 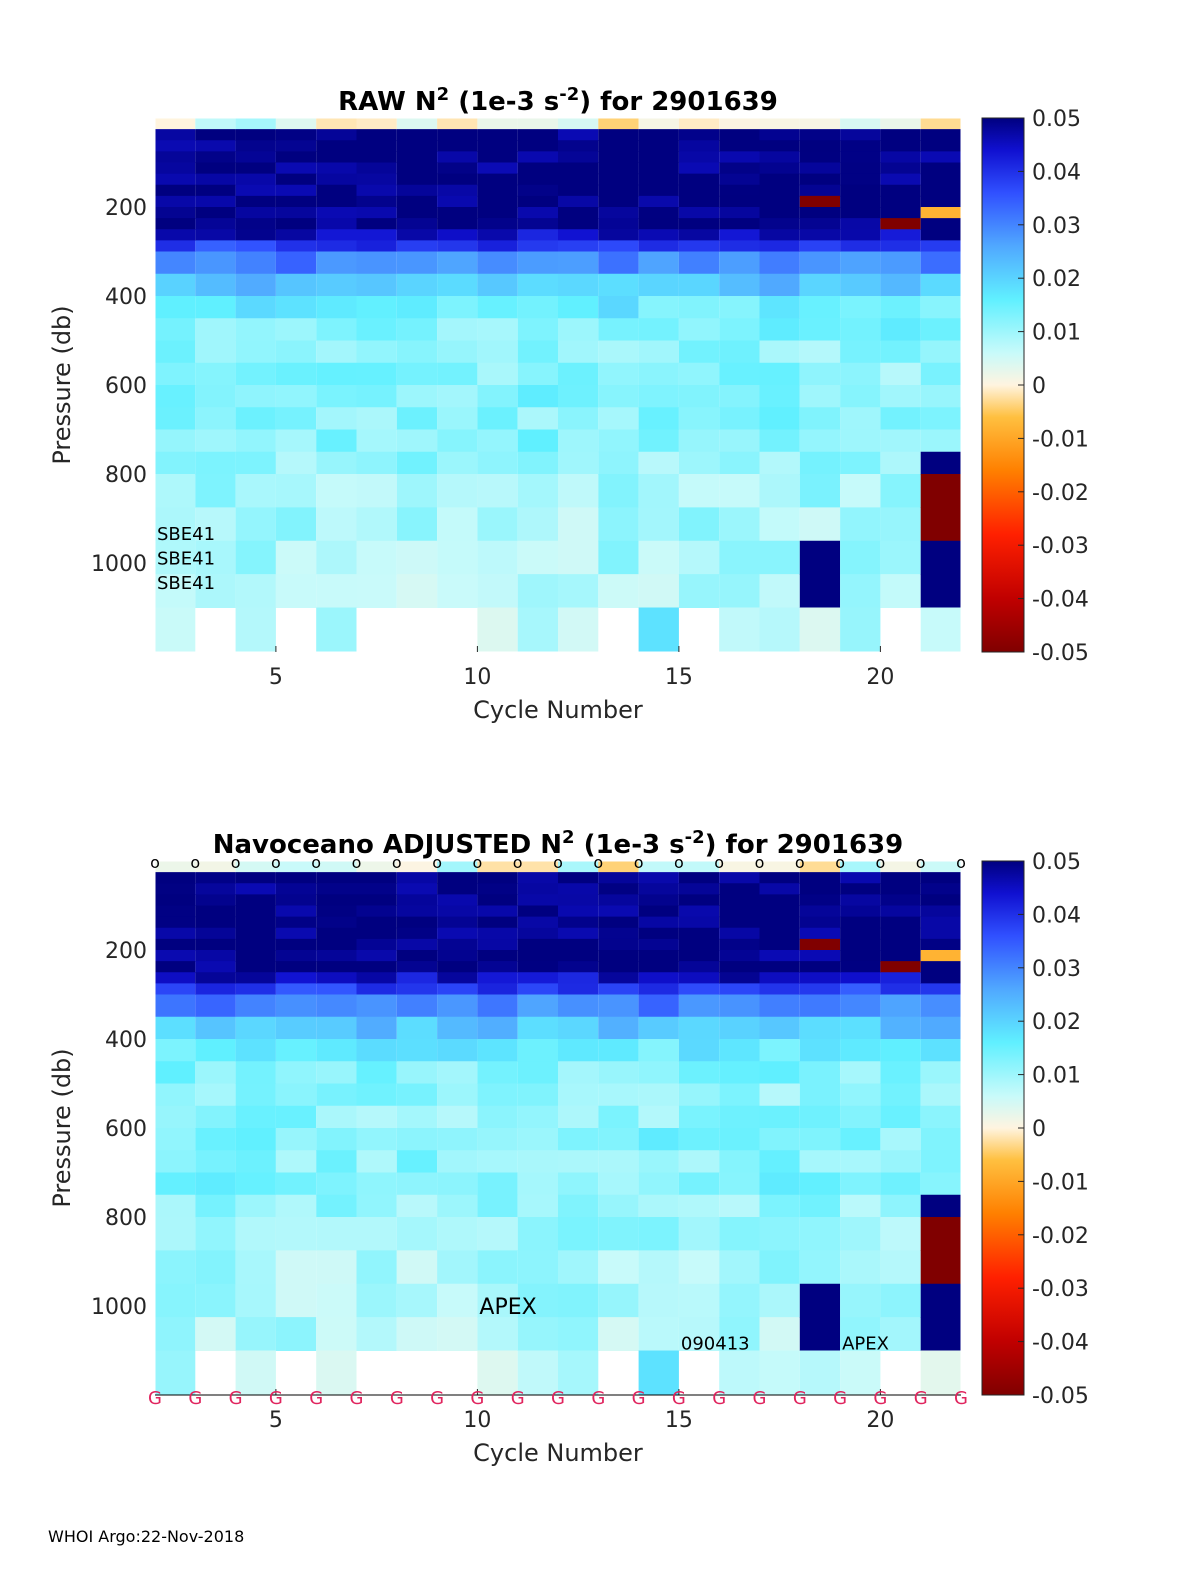 What do you see at coordinates (568, 837) in the screenshot?
I see `title-superscript: 2` at bounding box center [568, 837].